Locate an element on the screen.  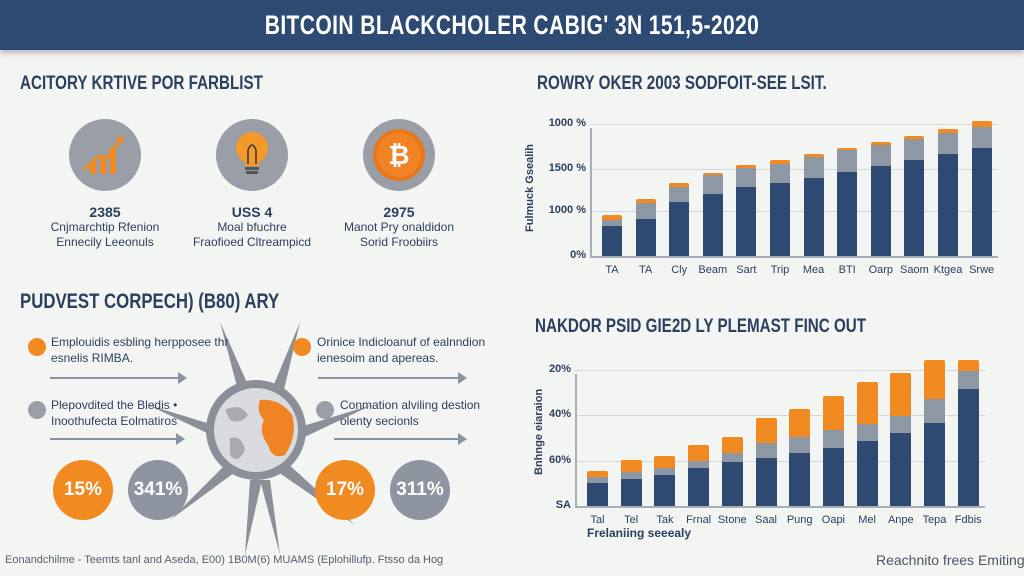
x-tick-label: TA is located at coordinates (645, 270).